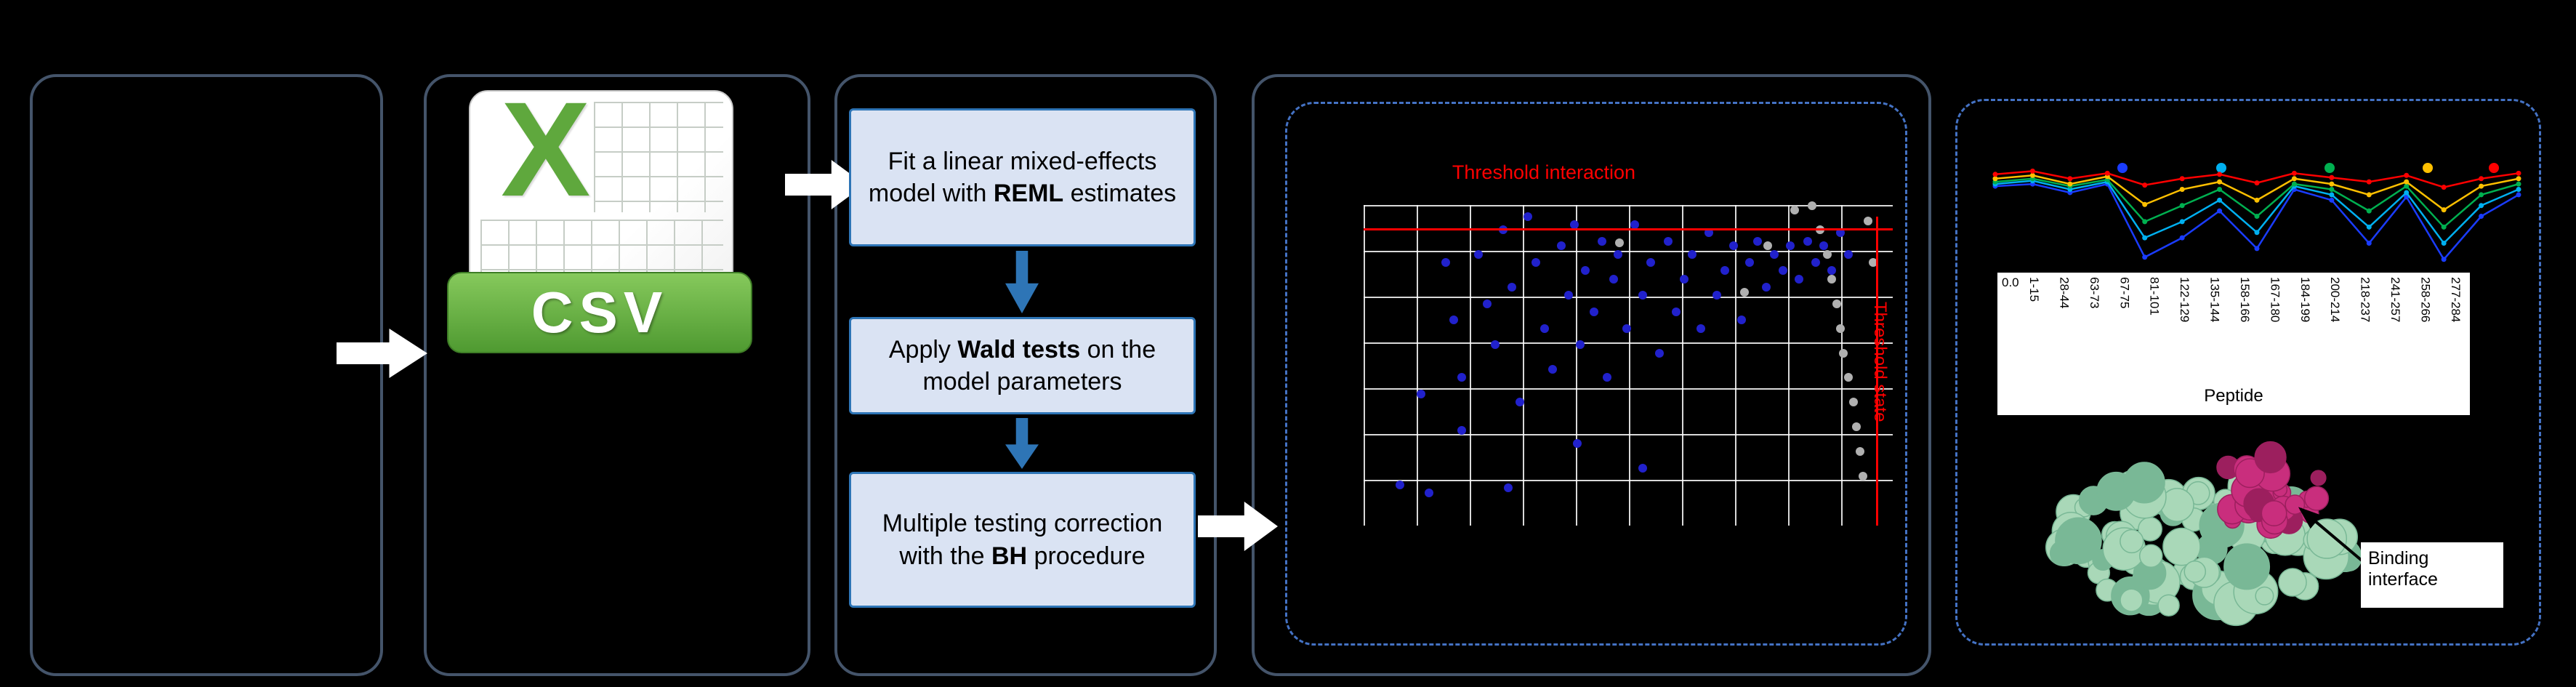  I want to click on step-text: Fit a linear mixed-effects model with, so click(1012, 177).